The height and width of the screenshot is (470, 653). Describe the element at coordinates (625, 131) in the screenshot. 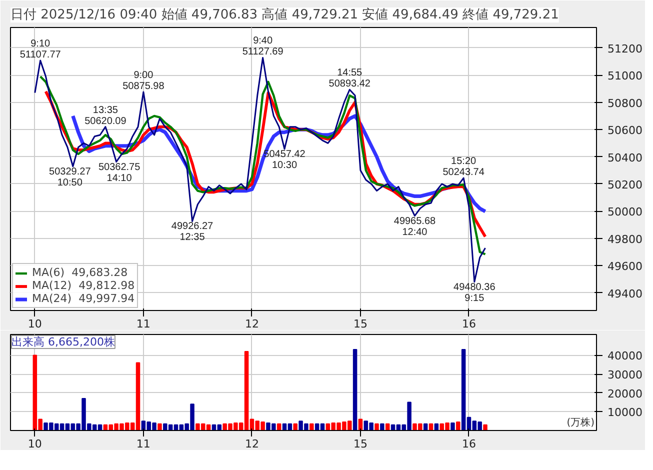

I see `y-tick-label: 50600` at that location.